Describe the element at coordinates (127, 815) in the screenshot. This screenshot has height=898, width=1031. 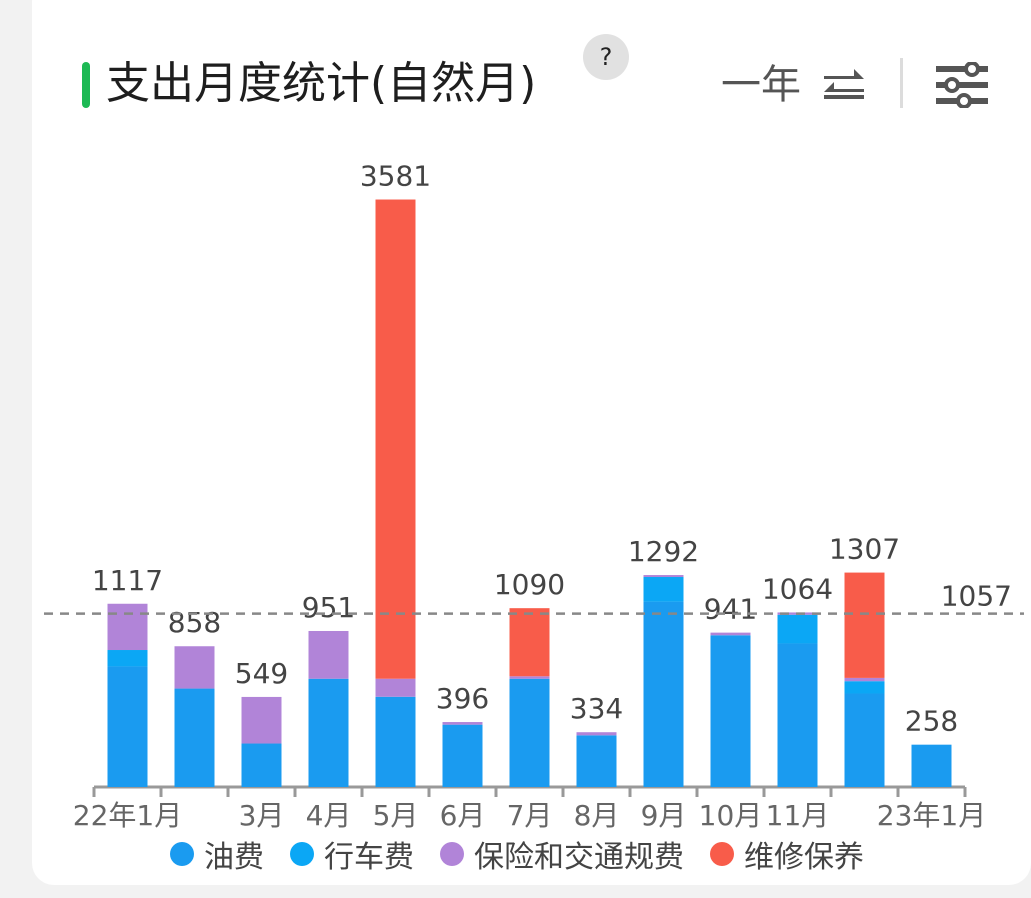
I see `x-tick-label: 22年1月` at that location.